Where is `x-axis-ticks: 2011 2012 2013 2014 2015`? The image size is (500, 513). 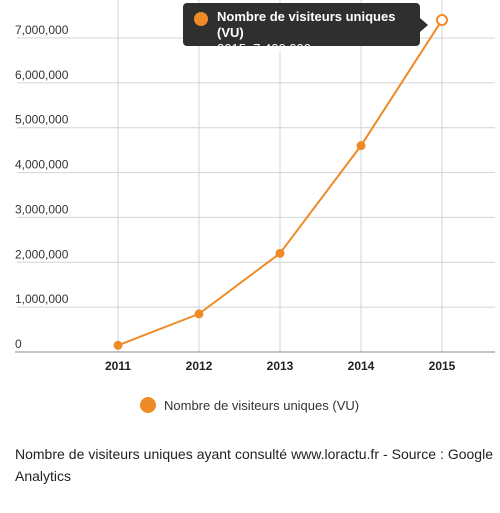
x-axis-ticks: 2011 2012 2013 2014 2015 is located at coordinates (280, 366).